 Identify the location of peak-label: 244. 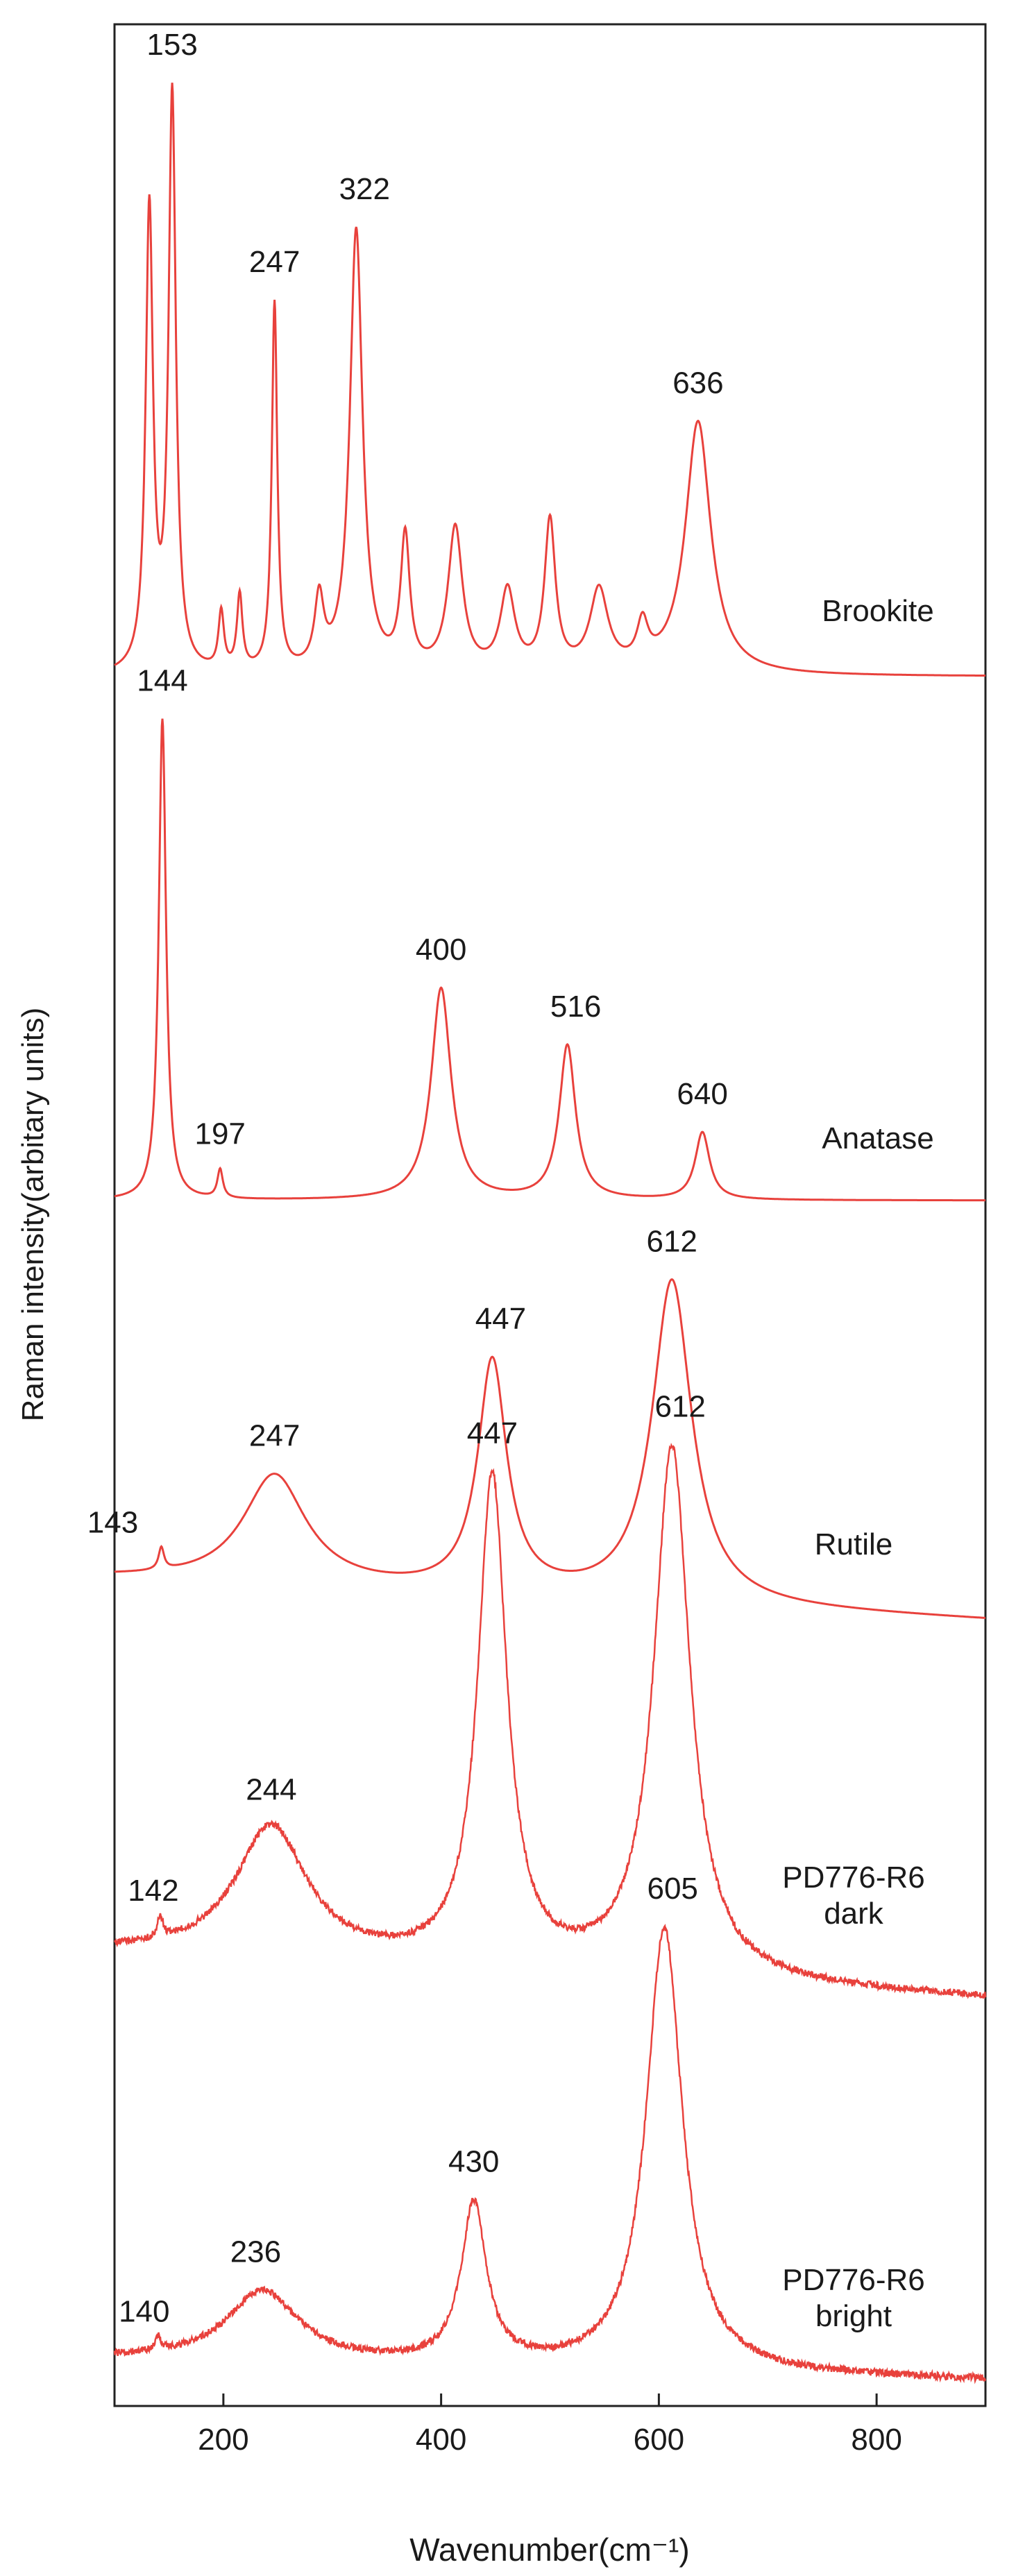
(271, 1790).